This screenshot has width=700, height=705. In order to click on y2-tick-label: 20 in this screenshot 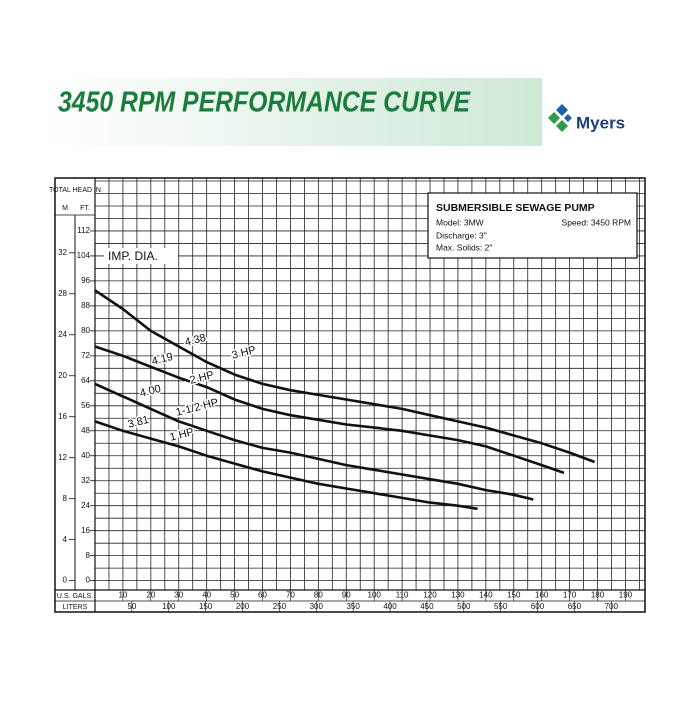, I will do `click(62, 375)`.